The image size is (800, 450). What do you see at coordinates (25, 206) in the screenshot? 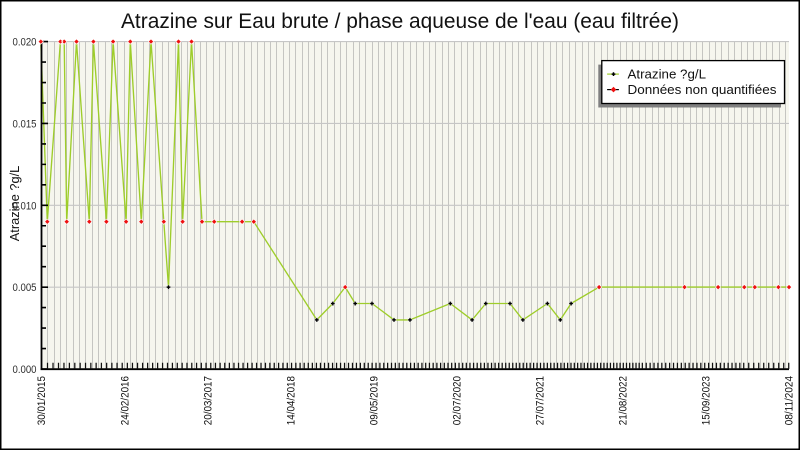
I see `svg-text: 0.010` at bounding box center [25, 206].